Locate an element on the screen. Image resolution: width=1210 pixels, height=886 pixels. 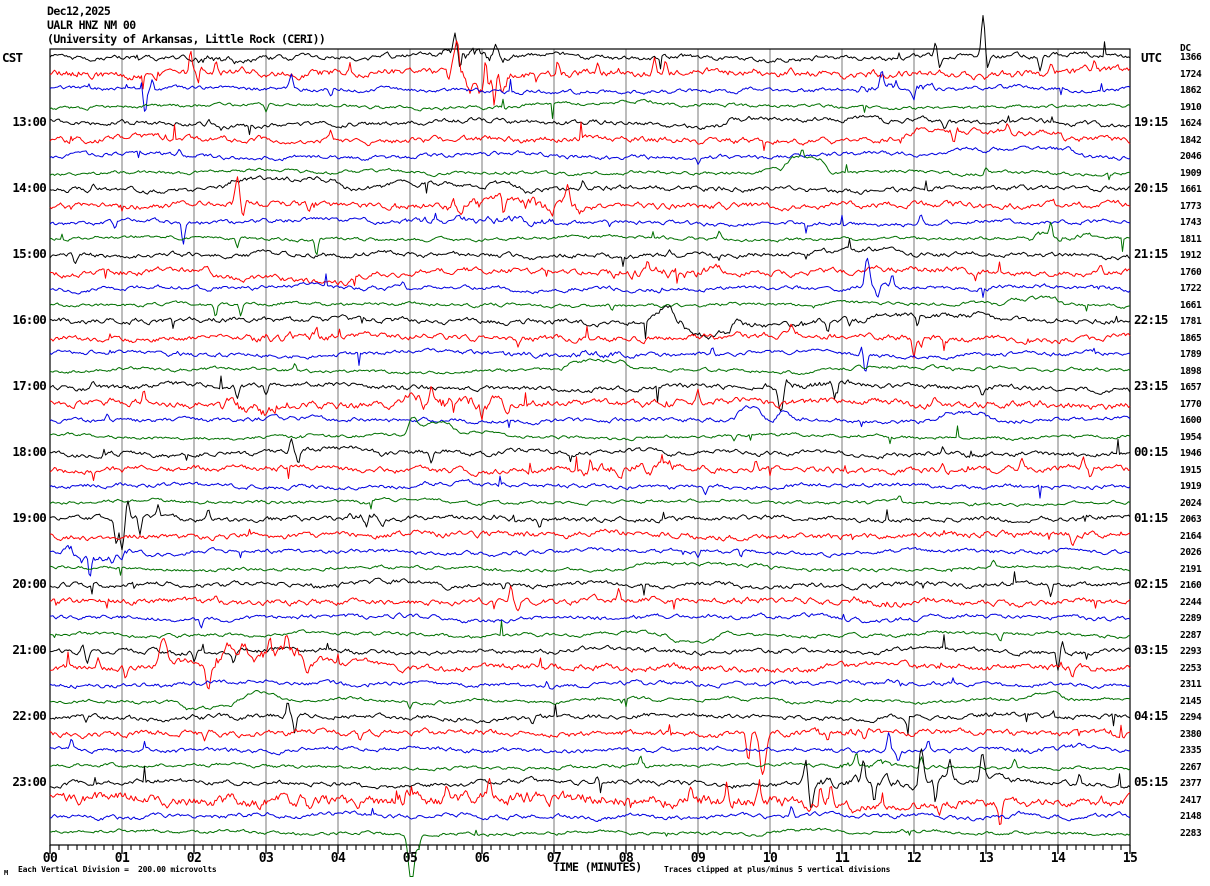
dc-offset-value: 1842 is located at coordinates (1191, 140).